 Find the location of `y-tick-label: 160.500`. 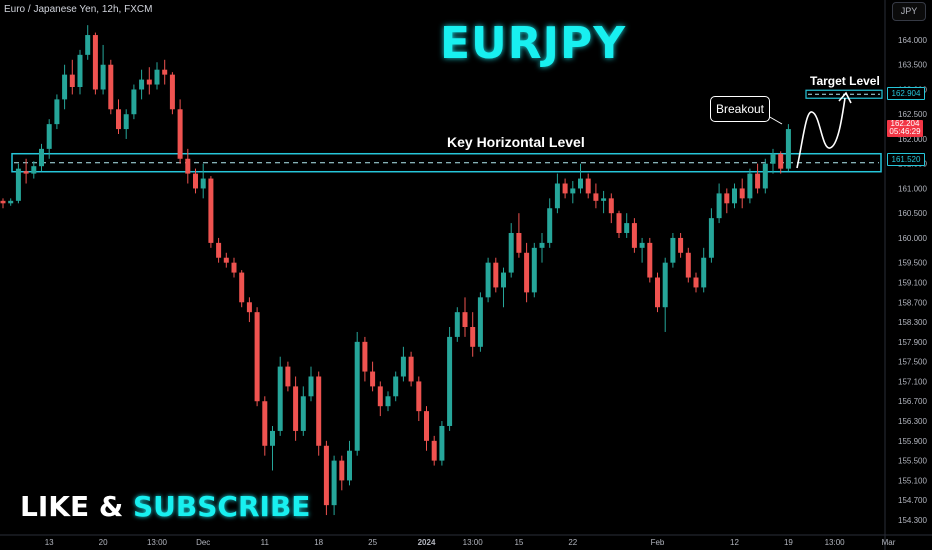

y-tick-label: 160.500 is located at coordinates (912, 213).